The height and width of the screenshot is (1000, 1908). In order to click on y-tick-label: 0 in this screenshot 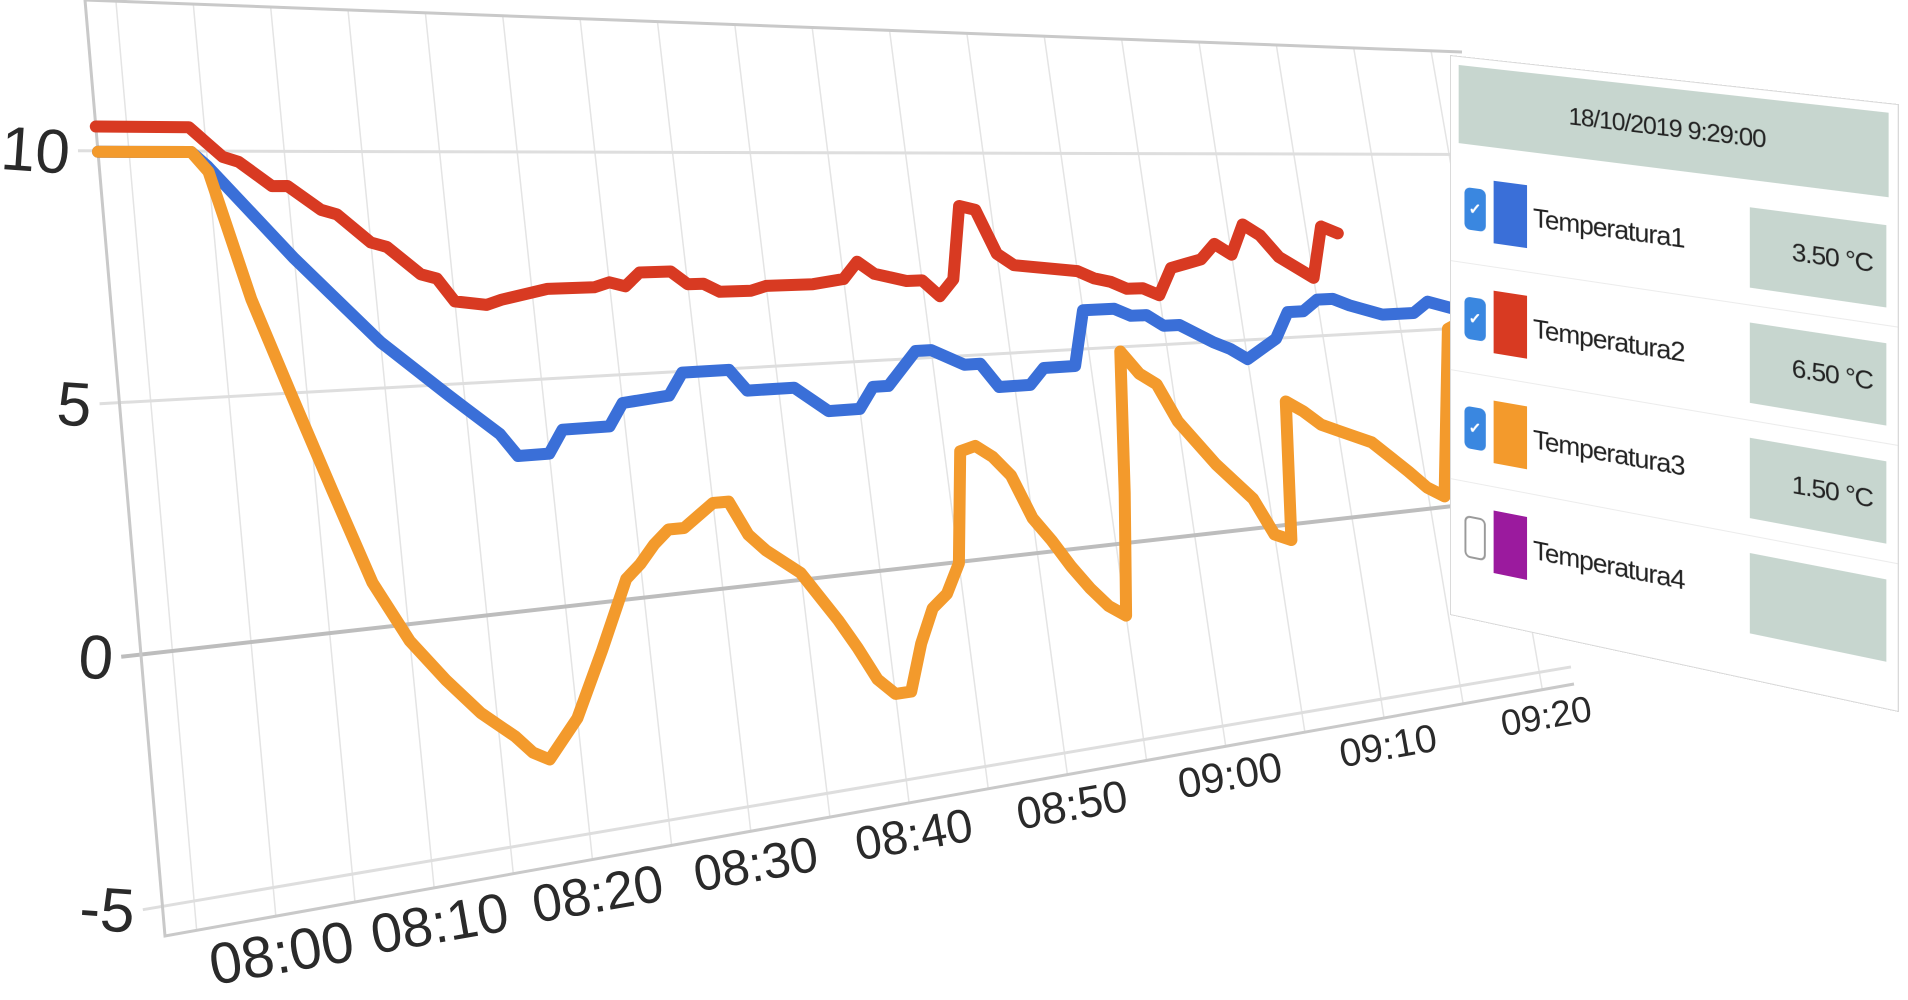, I will do `click(95, 657)`.